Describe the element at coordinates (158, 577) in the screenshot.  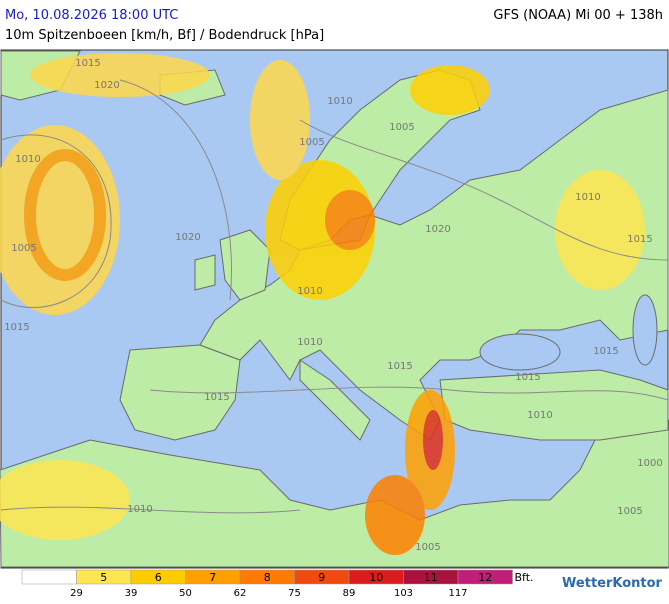
I see `legend-bft: 6` at that location.